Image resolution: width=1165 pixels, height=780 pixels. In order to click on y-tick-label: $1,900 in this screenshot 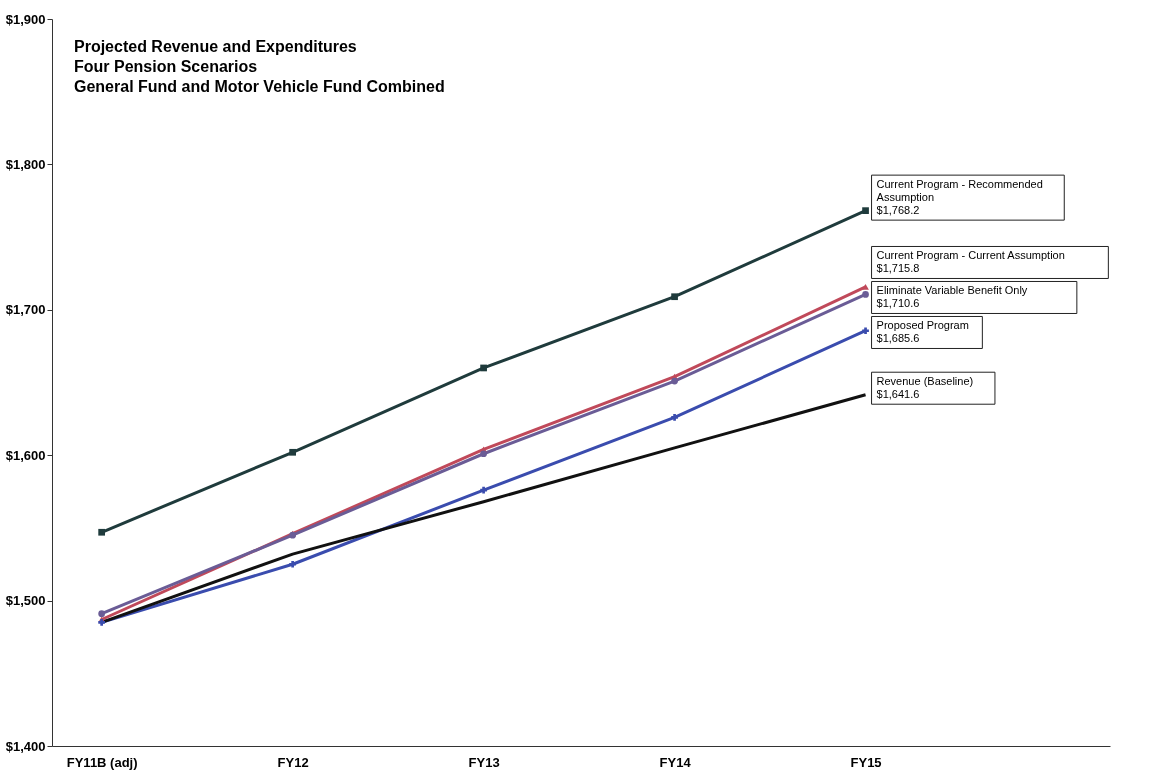, I will do `click(25, 19)`.